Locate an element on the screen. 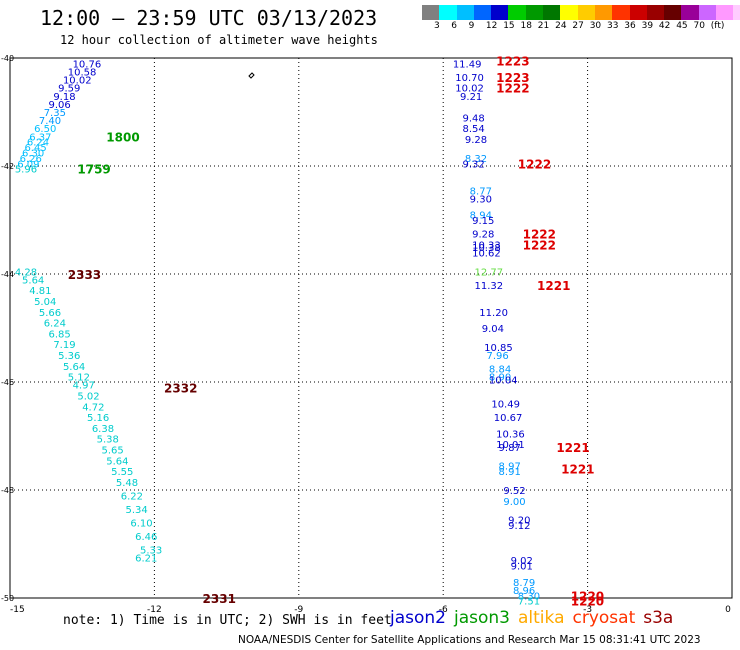 This screenshot has height=650, width=740. legend-tick-label: 6 is located at coordinates (454, 26).